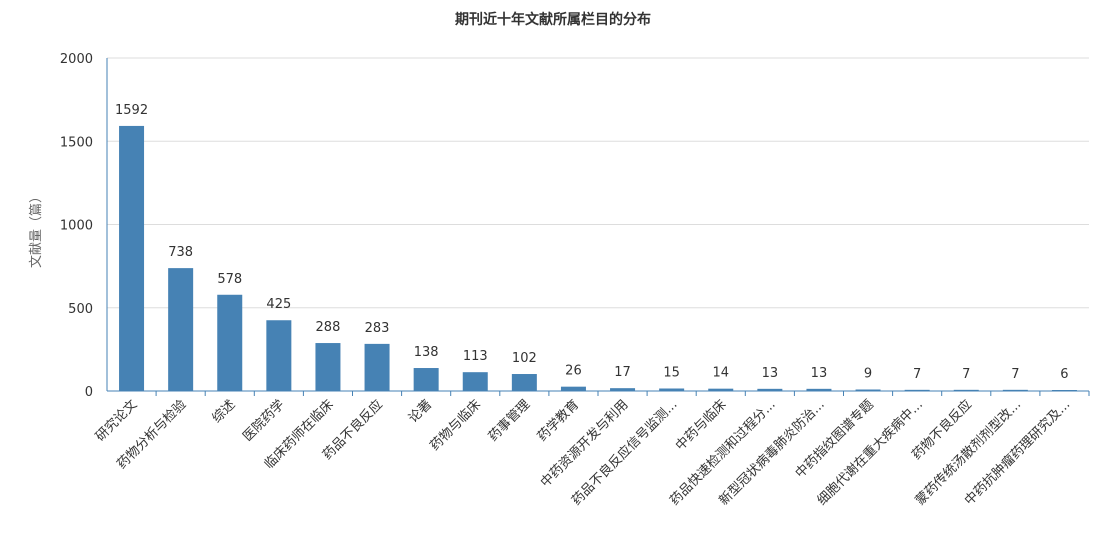 The width and height of the screenshot is (1106, 549). What do you see at coordinates (180, 252) in the screenshot?
I see `data-label: 738` at bounding box center [180, 252].